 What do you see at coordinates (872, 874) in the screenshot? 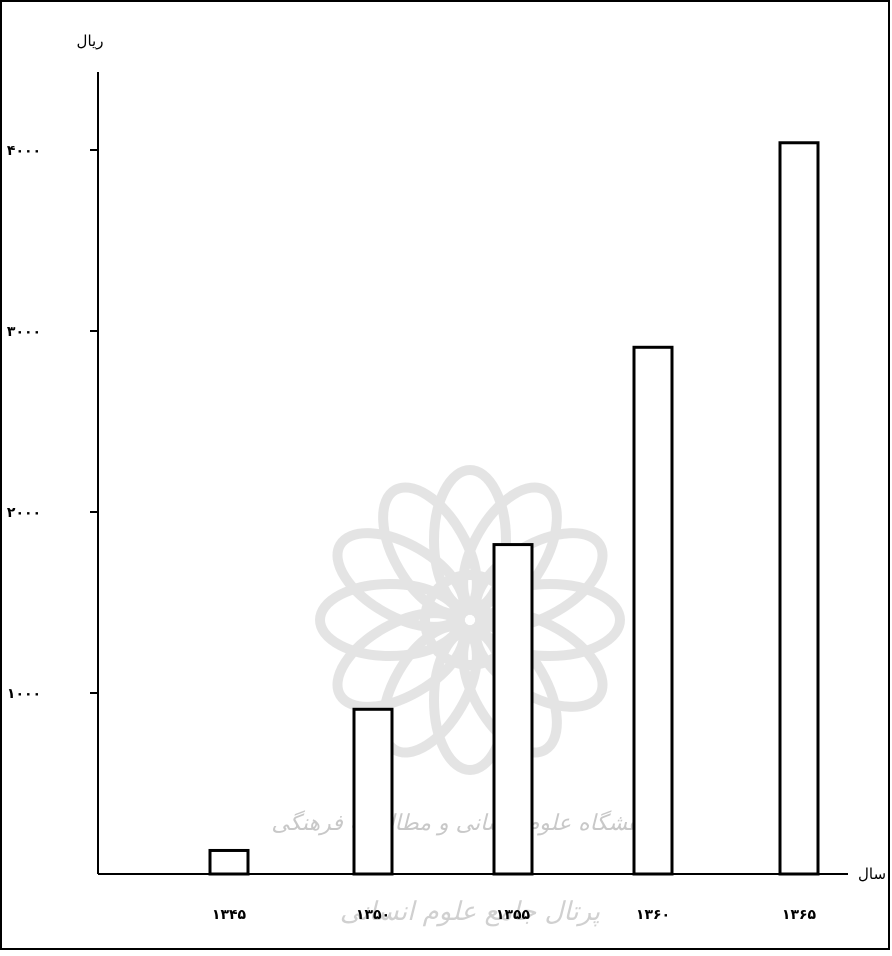
I see `x-axis-title: سال` at bounding box center [872, 874].